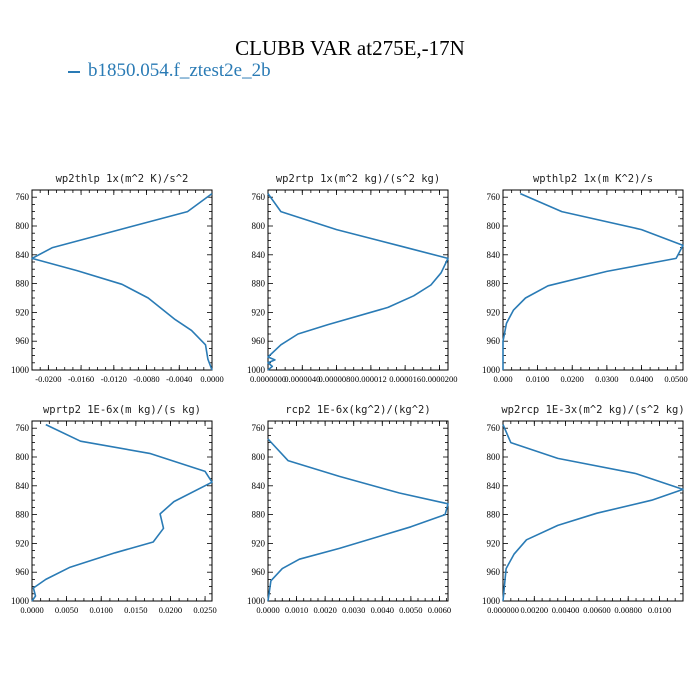 This screenshot has height=700, width=700. I want to click on x-tick-label: -0.0080, so click(146, 379).